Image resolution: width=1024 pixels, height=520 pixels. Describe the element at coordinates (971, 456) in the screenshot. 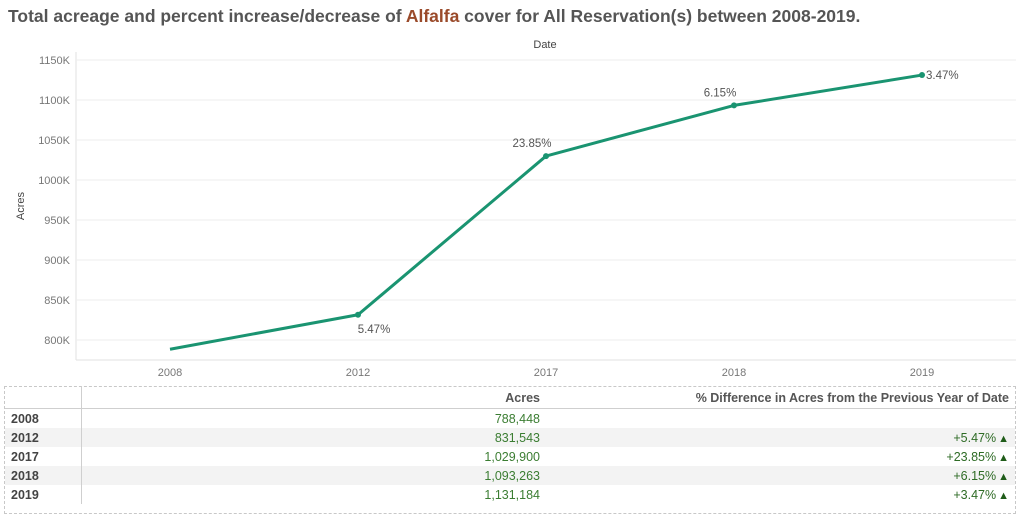

I see `pct-value: +23.85%` at that location.